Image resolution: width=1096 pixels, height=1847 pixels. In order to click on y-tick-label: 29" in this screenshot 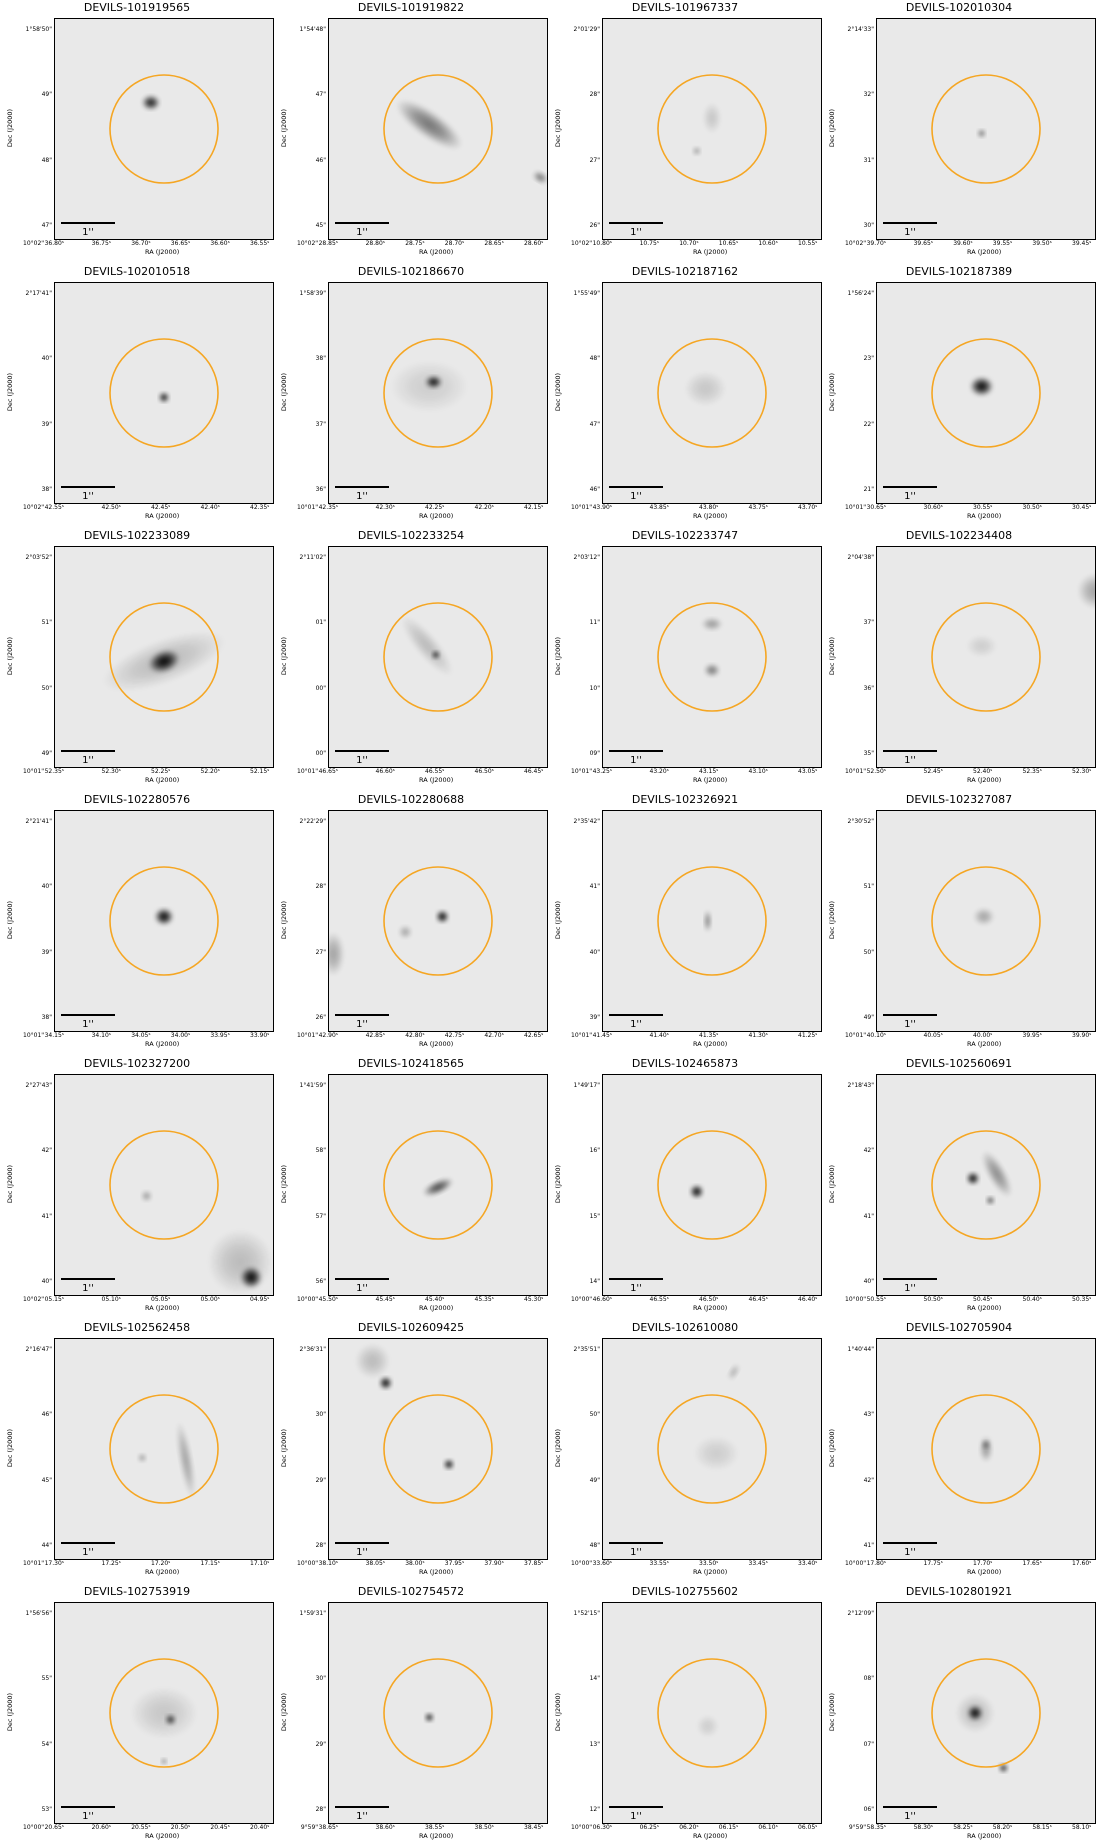, I will do `click(320, 1480)`.